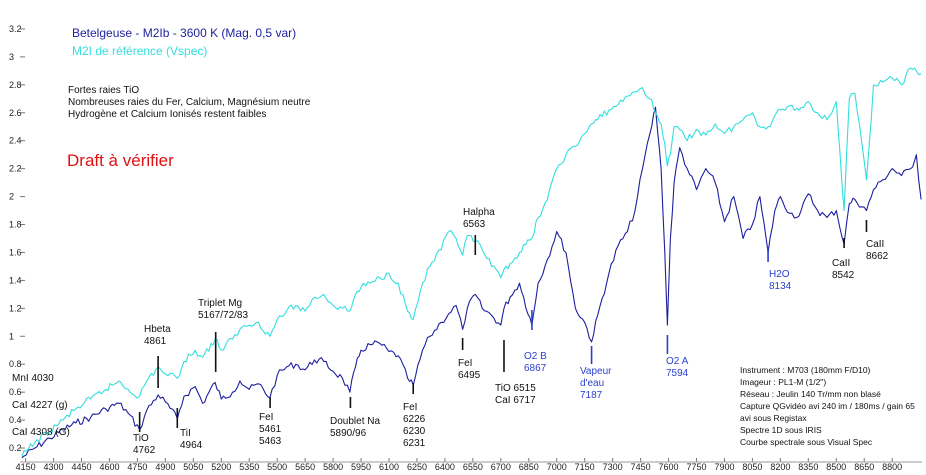 The width and height of the screenshot is (926, 475). Describe the element at coordinates (414, 431) in the screenshot. I see `annotation-label: 6230` at that location.